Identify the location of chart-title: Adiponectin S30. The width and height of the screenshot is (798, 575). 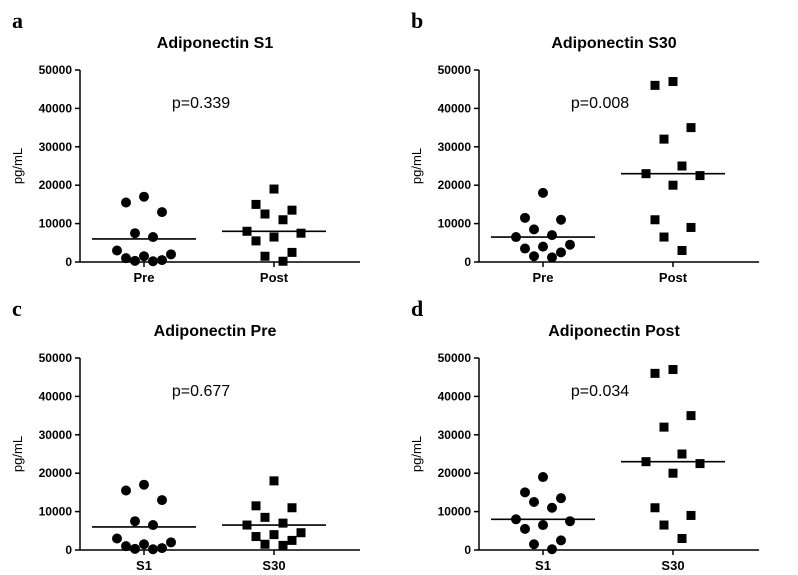
(613, 43).